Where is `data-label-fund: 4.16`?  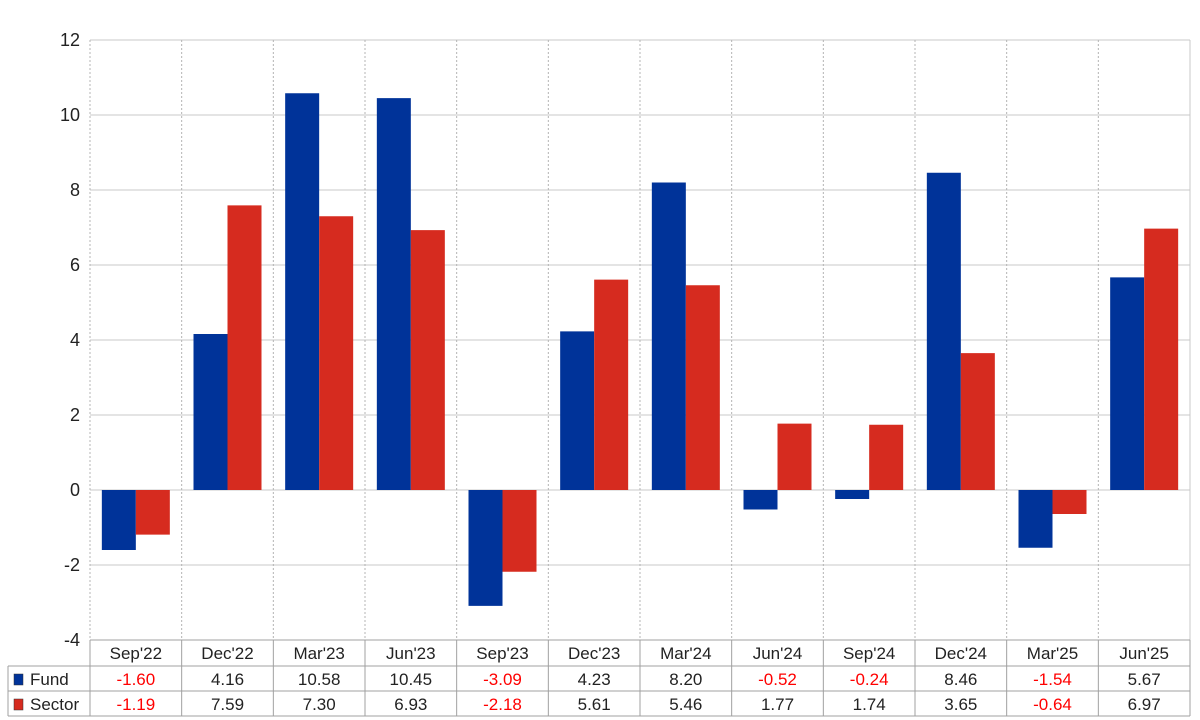
data-label-fund: 4.16 is located at coordinates (227, 679).